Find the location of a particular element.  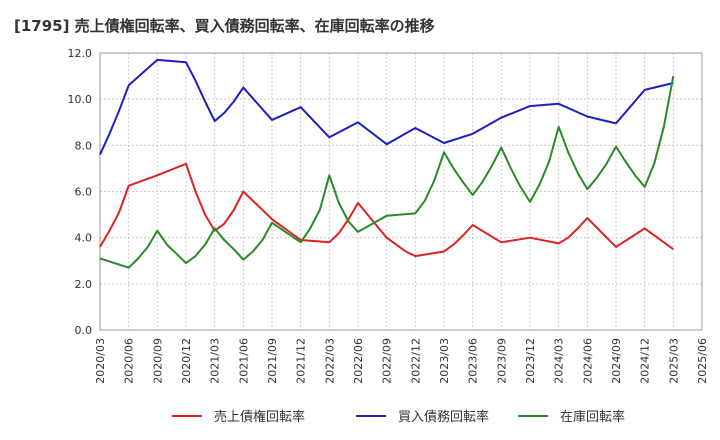

x-tick-label: 2025/03 is located at coordinates (673, 361).